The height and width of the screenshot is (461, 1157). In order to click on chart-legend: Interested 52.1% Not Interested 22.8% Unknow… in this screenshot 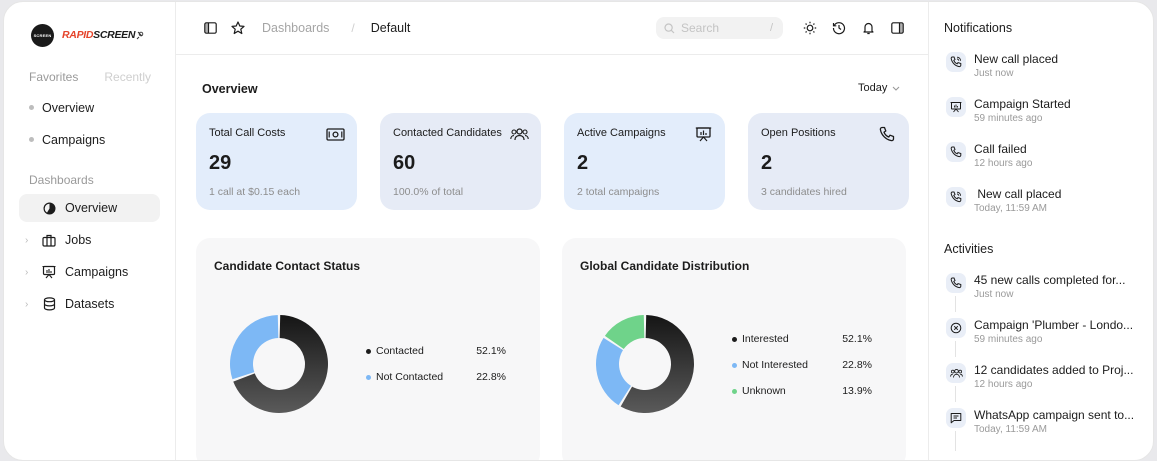, I will do `click(802, 365)`.